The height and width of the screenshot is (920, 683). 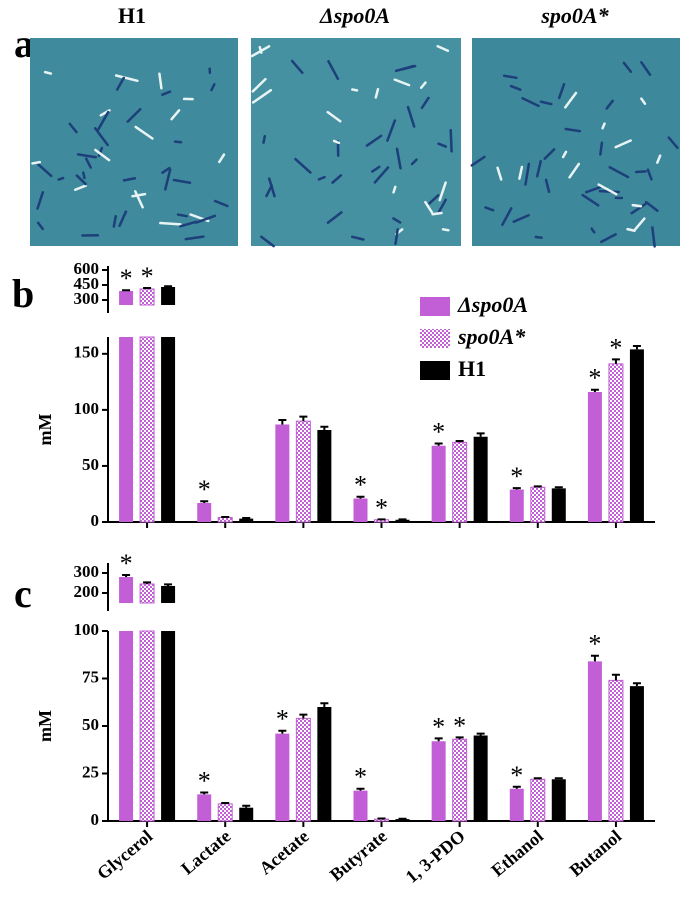 I want to click on x-tick-label: Glycerol, so click(x=124, y=855).